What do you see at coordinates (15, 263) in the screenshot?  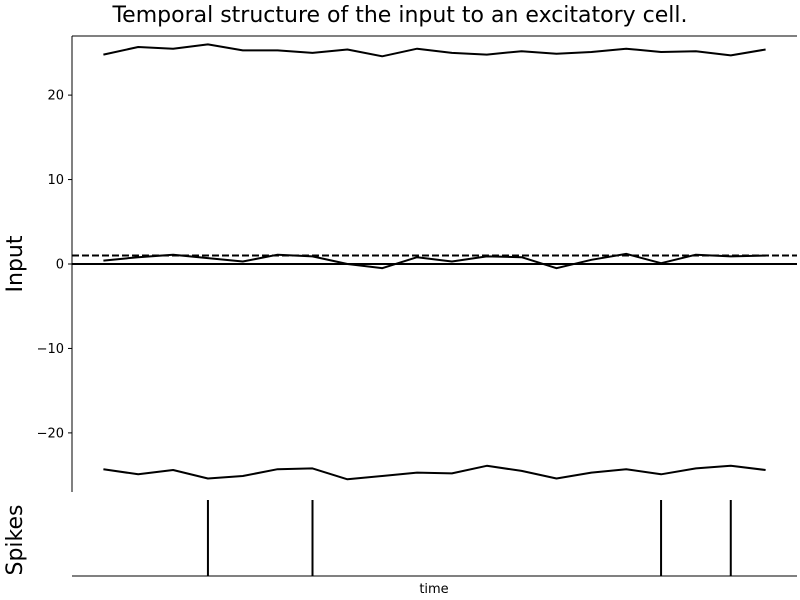 I see `input-axis-label: Input` at bounding box center [15, 263].